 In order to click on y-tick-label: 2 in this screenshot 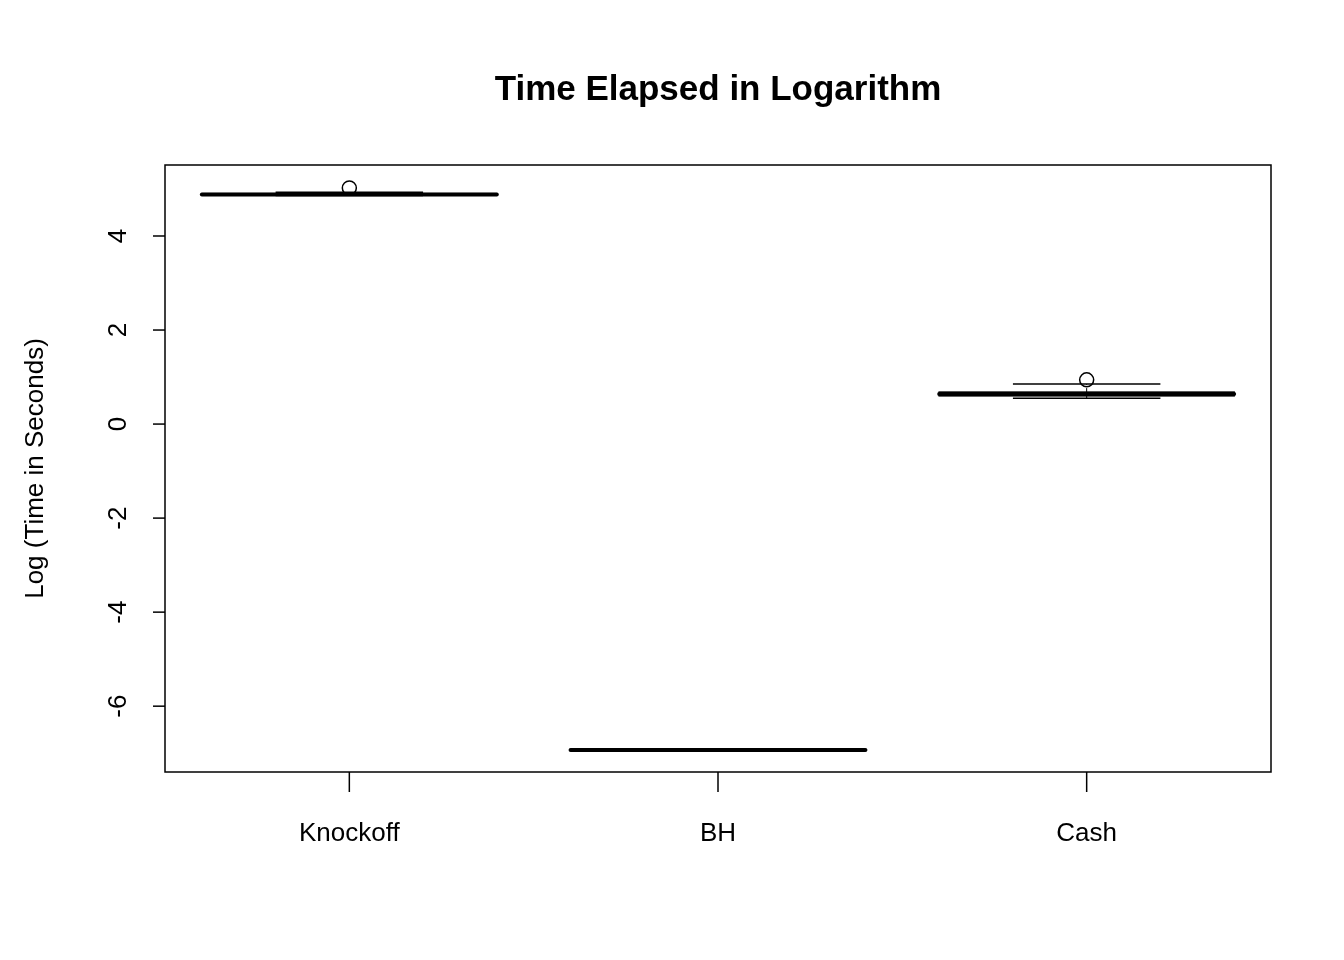, I will do `click(117, 330)`.